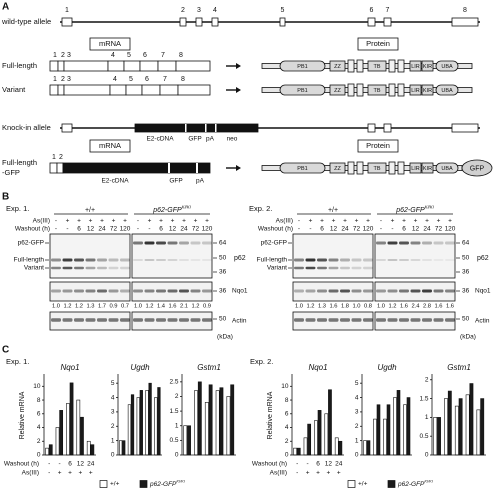 The image size is (500, 490). Describe the element at coordinates (427, 455) in the screenshot. I see `label: 0` at that location.